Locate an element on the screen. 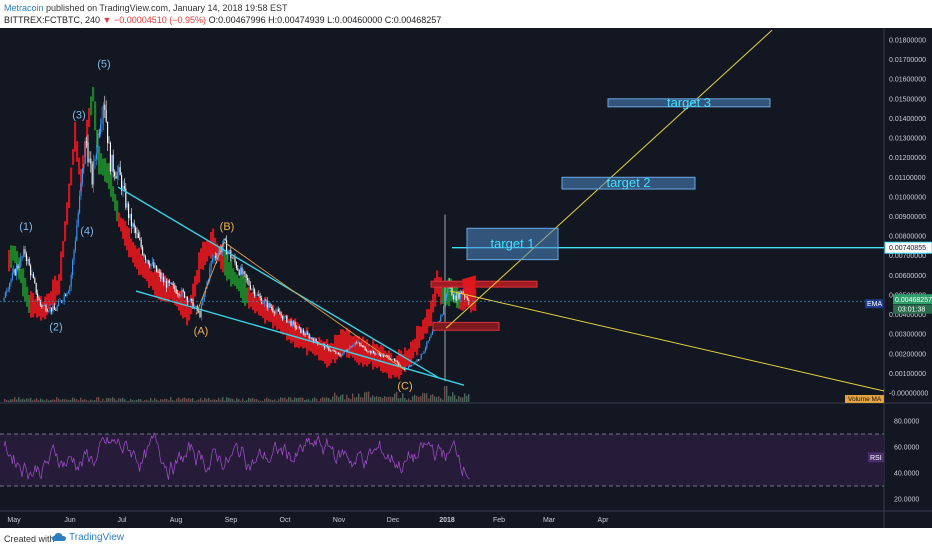 This screenshot has height=550, width=932. red-flag-shape is located at coordinates (469, 287).